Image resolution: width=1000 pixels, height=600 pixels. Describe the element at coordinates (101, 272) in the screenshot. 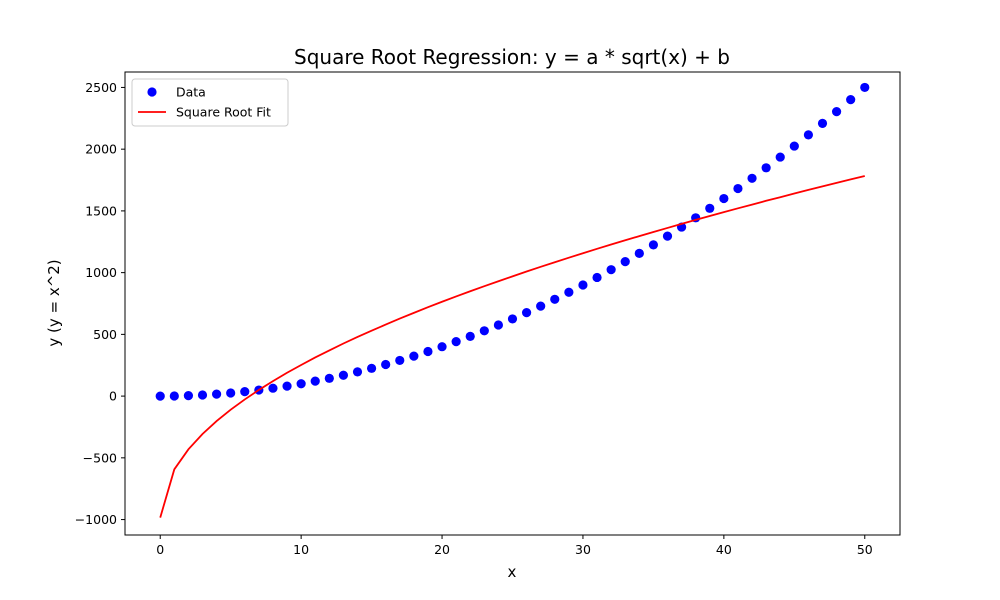

I see `y-tick-label: 1000` at that location.